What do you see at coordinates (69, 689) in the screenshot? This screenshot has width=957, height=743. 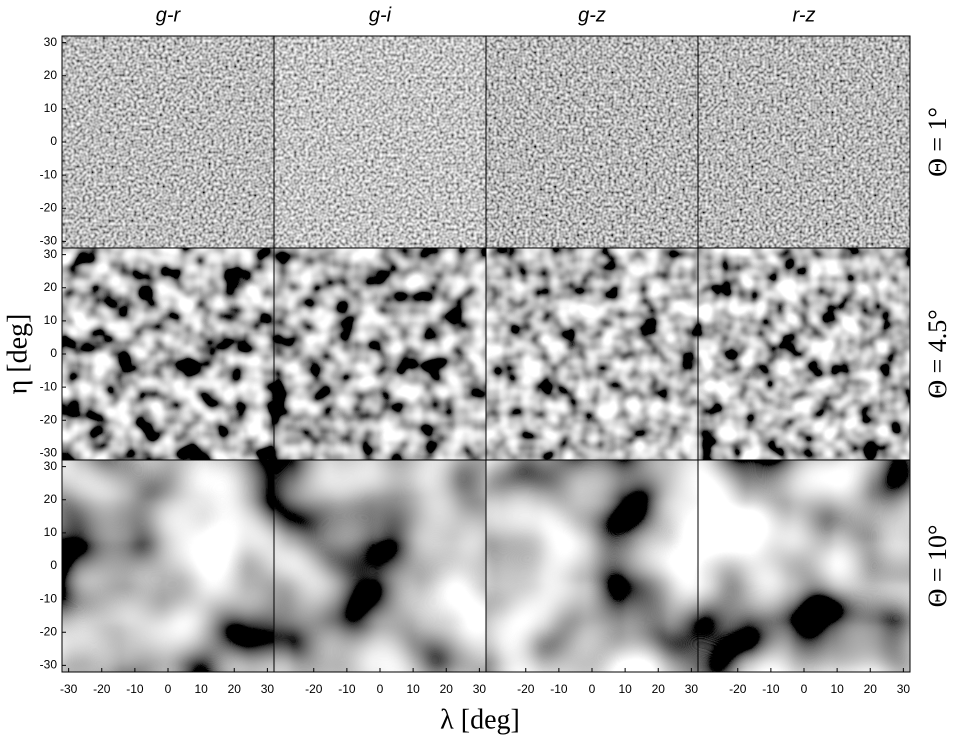 I see `x-tick-label: -30` at bounding box center [69, 689].